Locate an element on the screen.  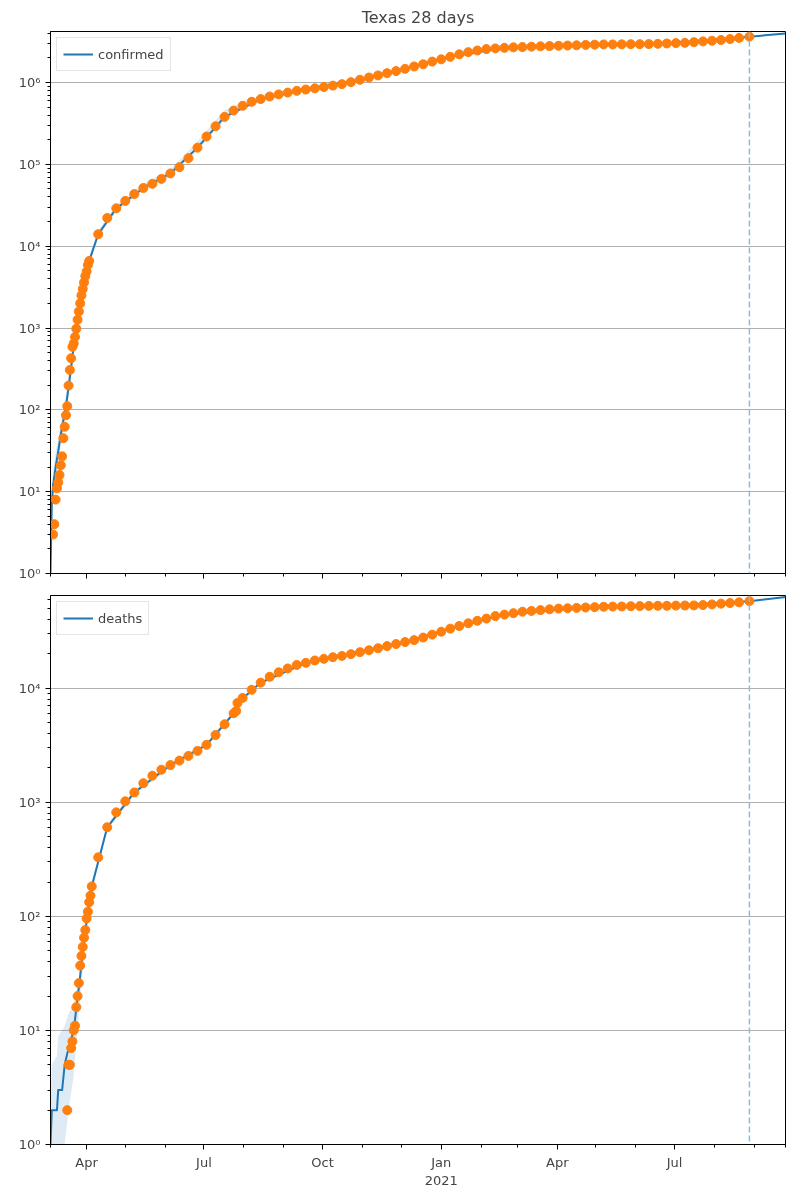
x-tick-label: Oct is located at coordinates (322, 1162).